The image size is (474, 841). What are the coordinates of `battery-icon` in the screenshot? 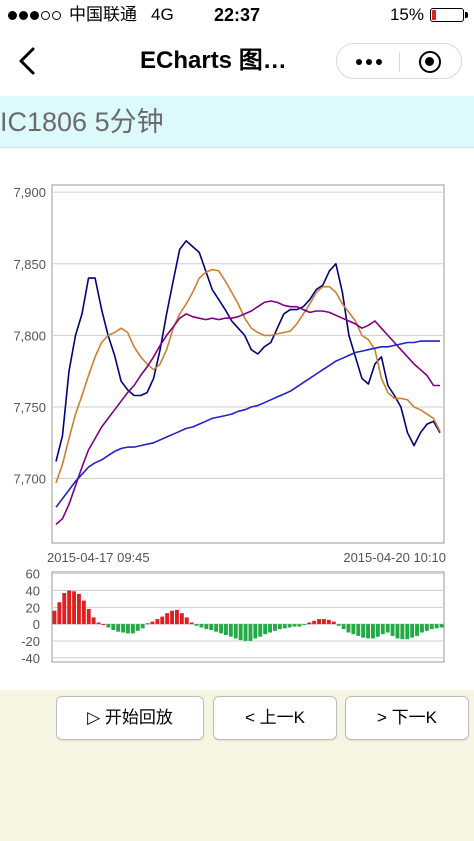 It's located at (449, 15).